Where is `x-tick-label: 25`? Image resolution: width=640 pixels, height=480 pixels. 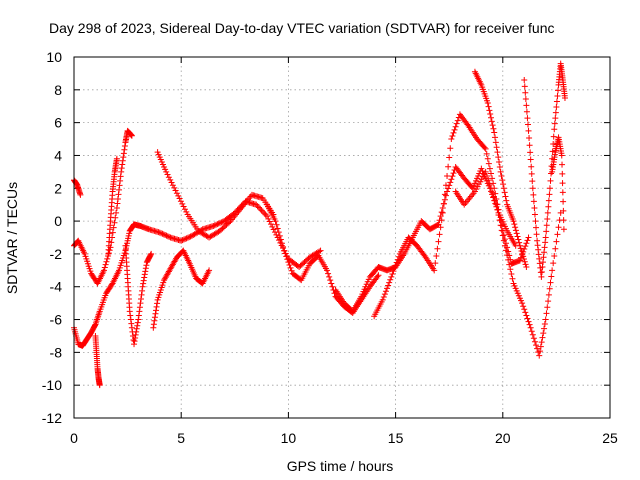 x-tick-label: 25 is located at coordinates (610, 438).